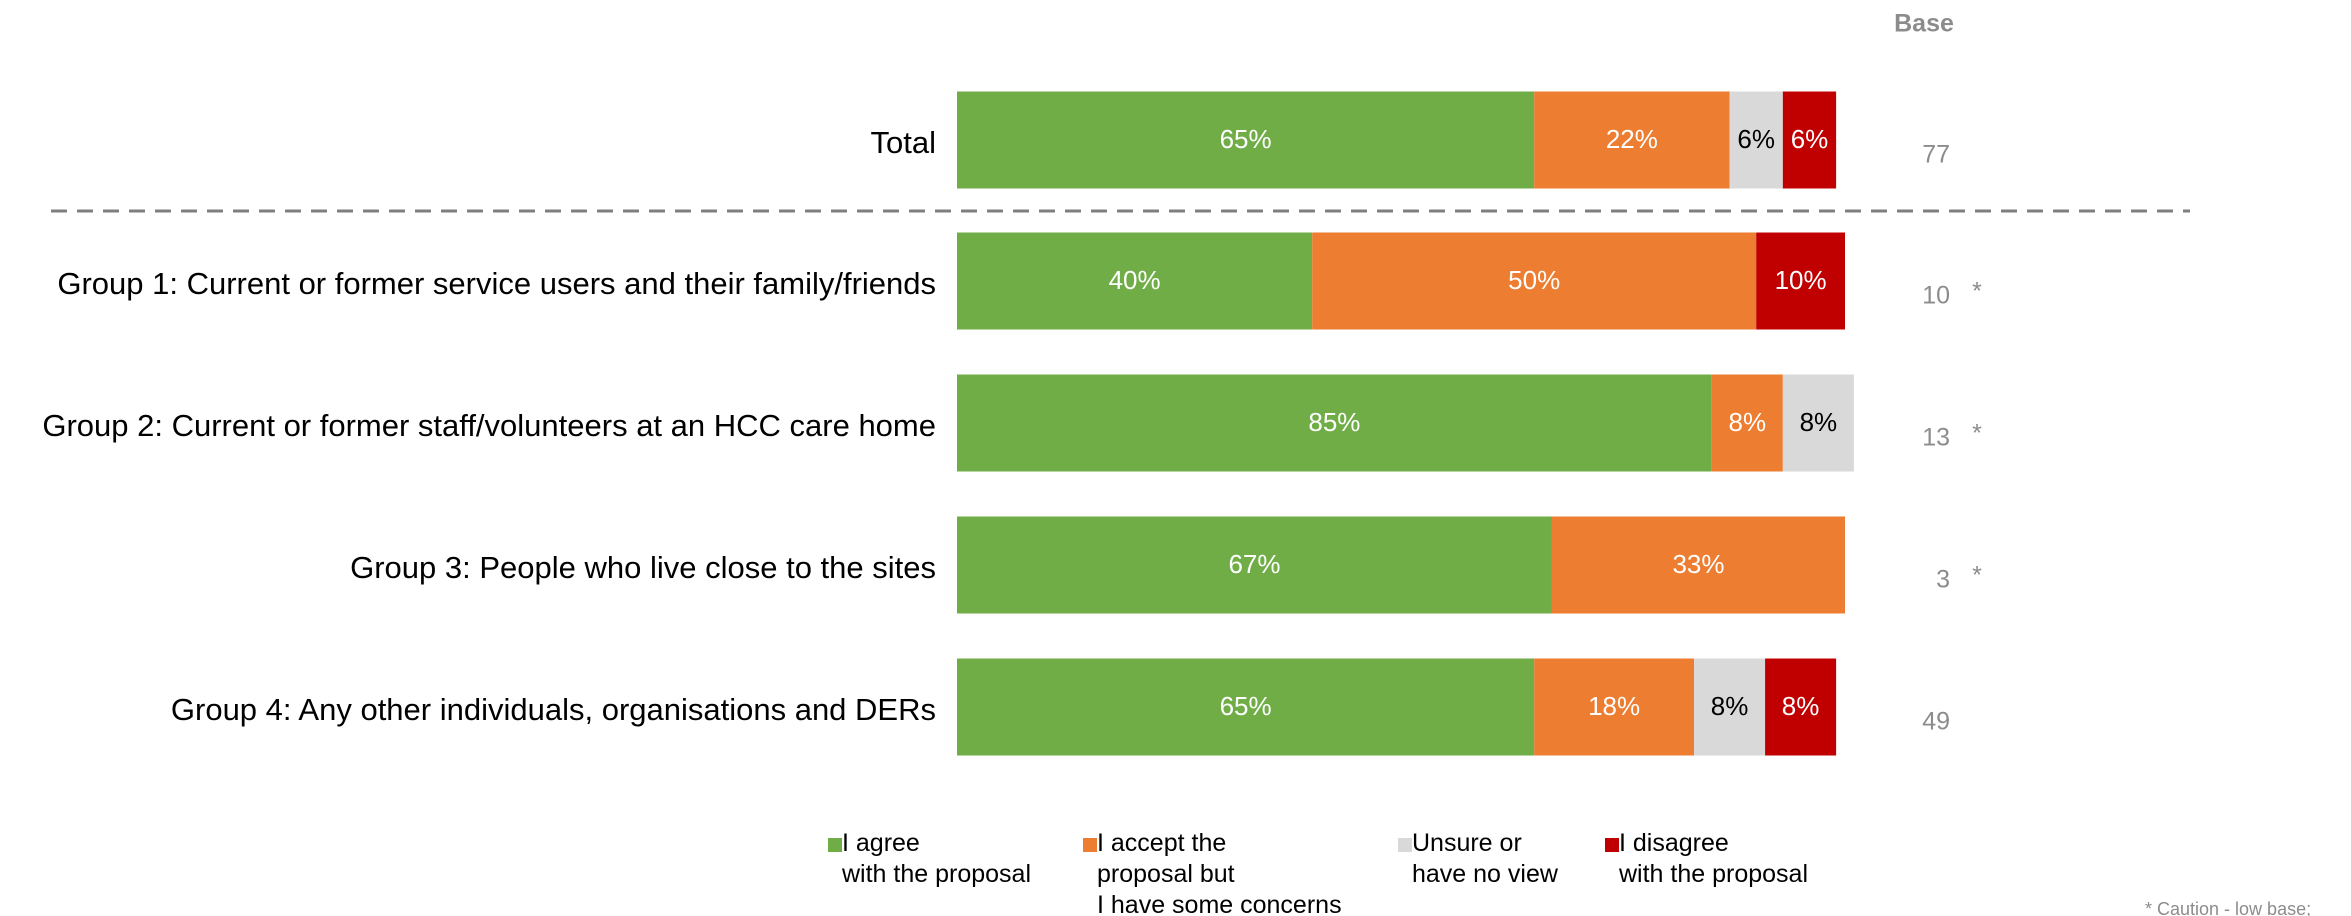 The width and height of the screenshot is (2351, 916). Describe the element at coordinates (1936, 722) in the screenshot. I see `base-value: 49` at that location.